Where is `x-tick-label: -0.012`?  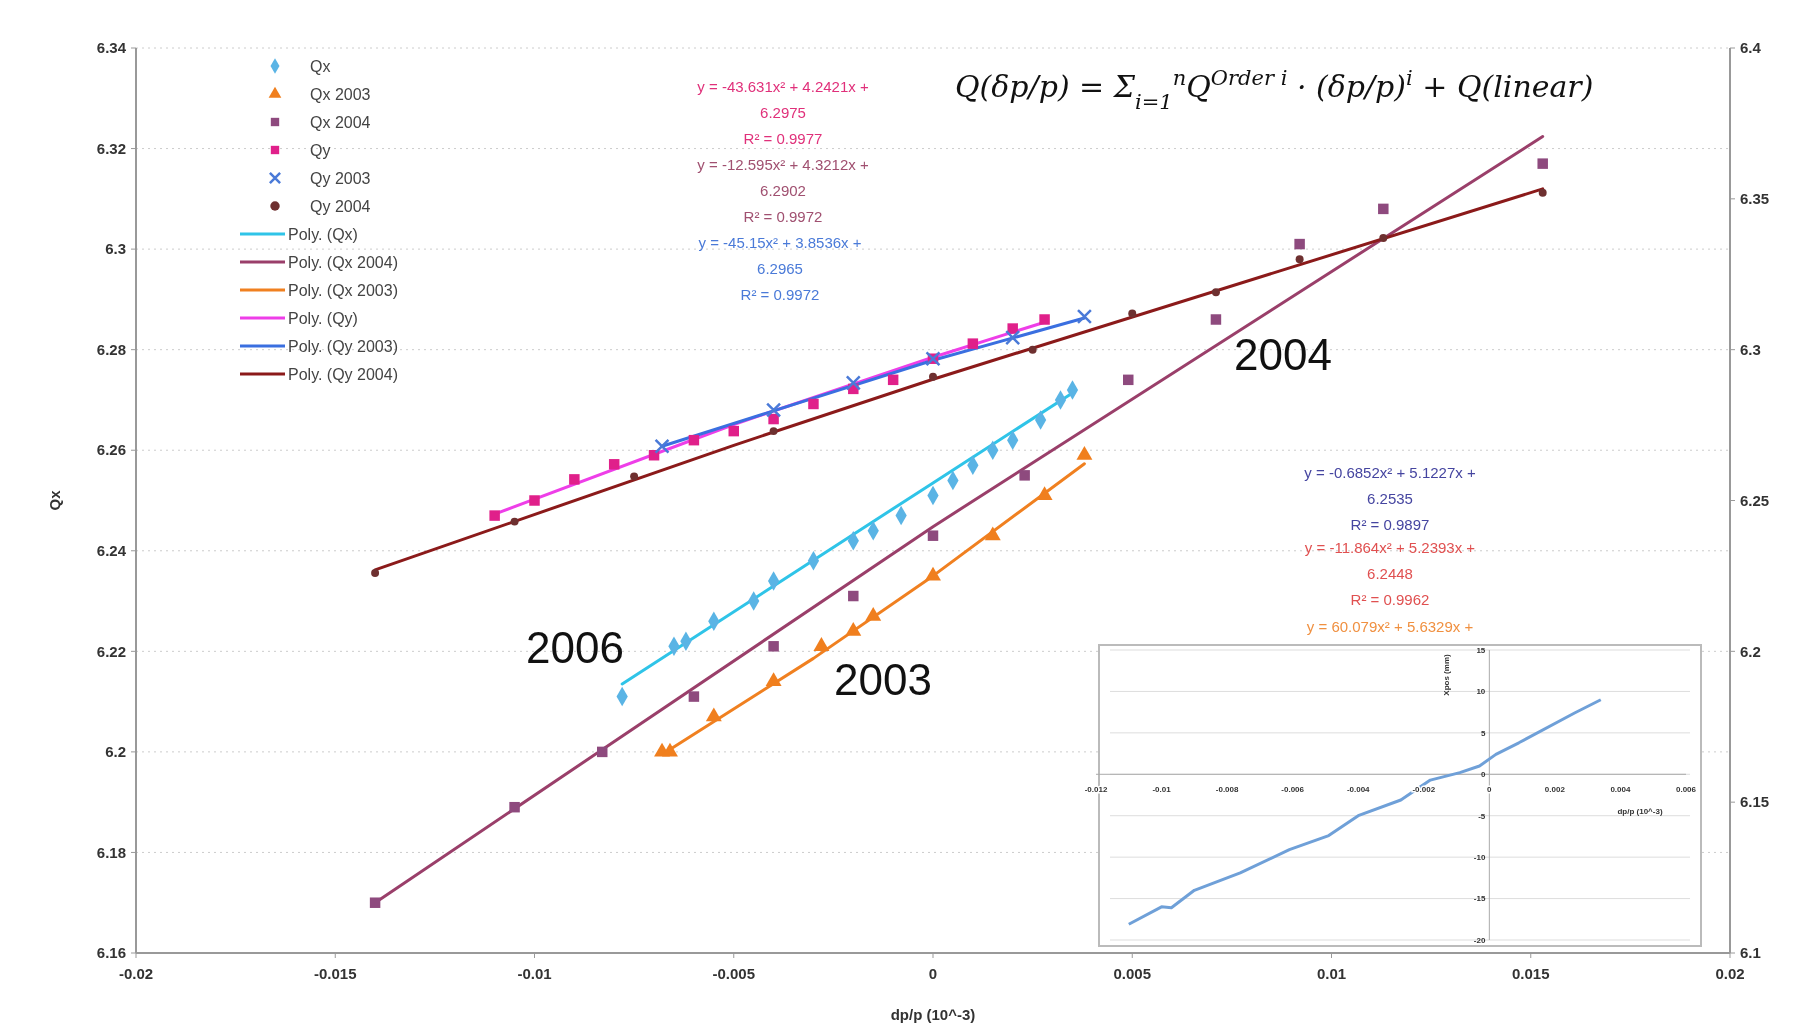
x-tick-label: -0.012 is located at coordinates (1096, 790).